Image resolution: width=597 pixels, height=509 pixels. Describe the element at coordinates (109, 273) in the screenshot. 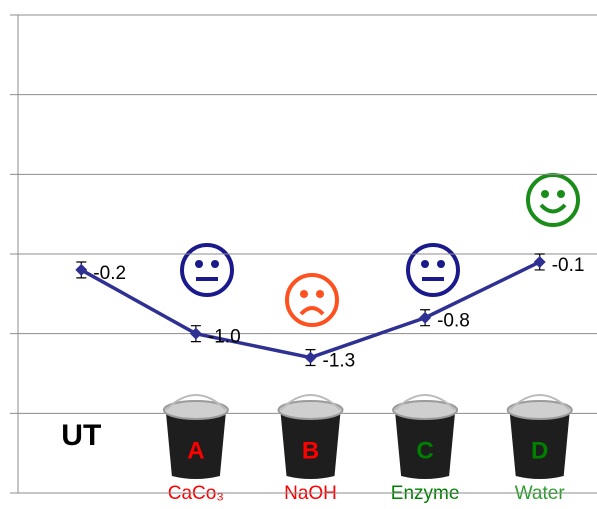

I see `data-label: -0.2` at that location.